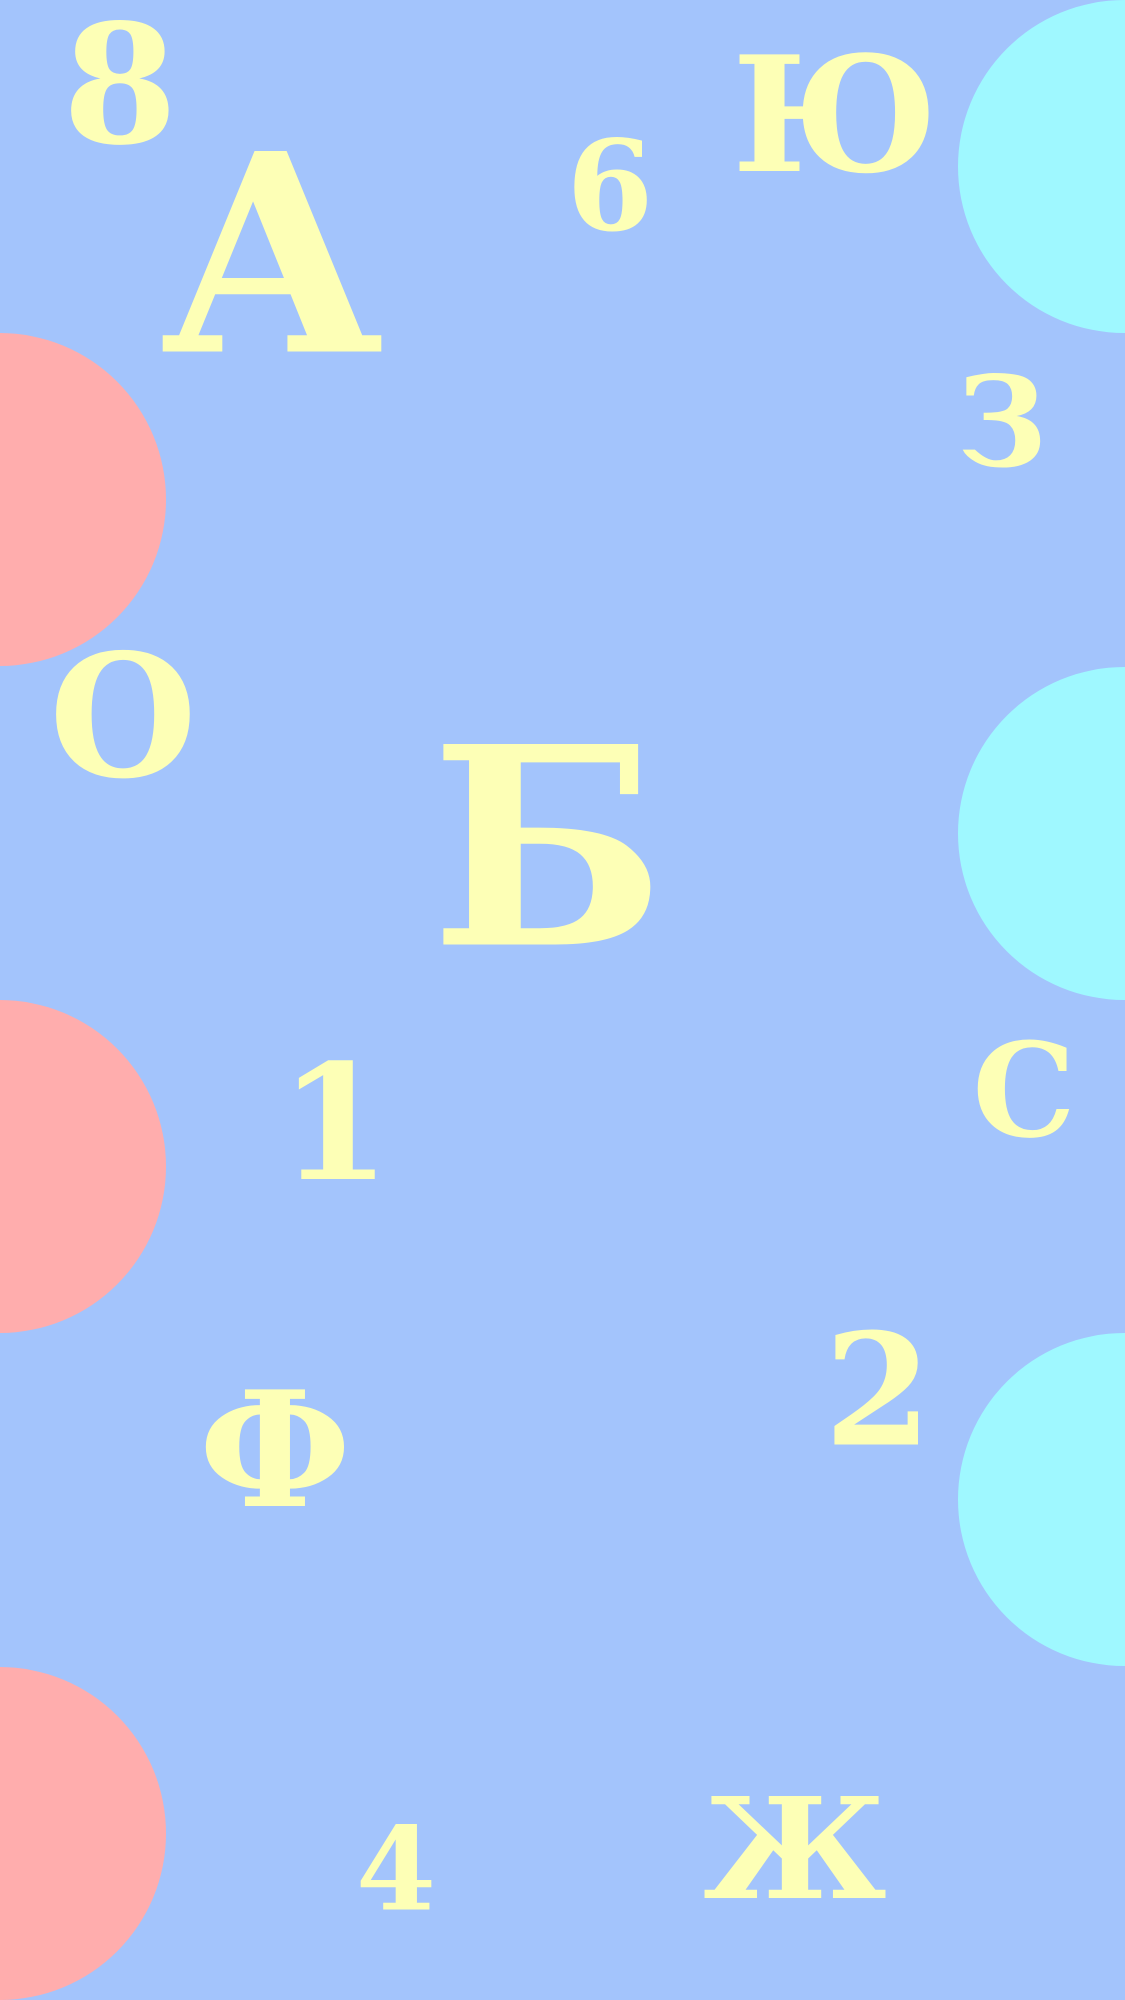  What do you see at coordinates (548, 848) in the screenshot?
I see `glyph-tile-be: Б` at bounding box center [548, 848].